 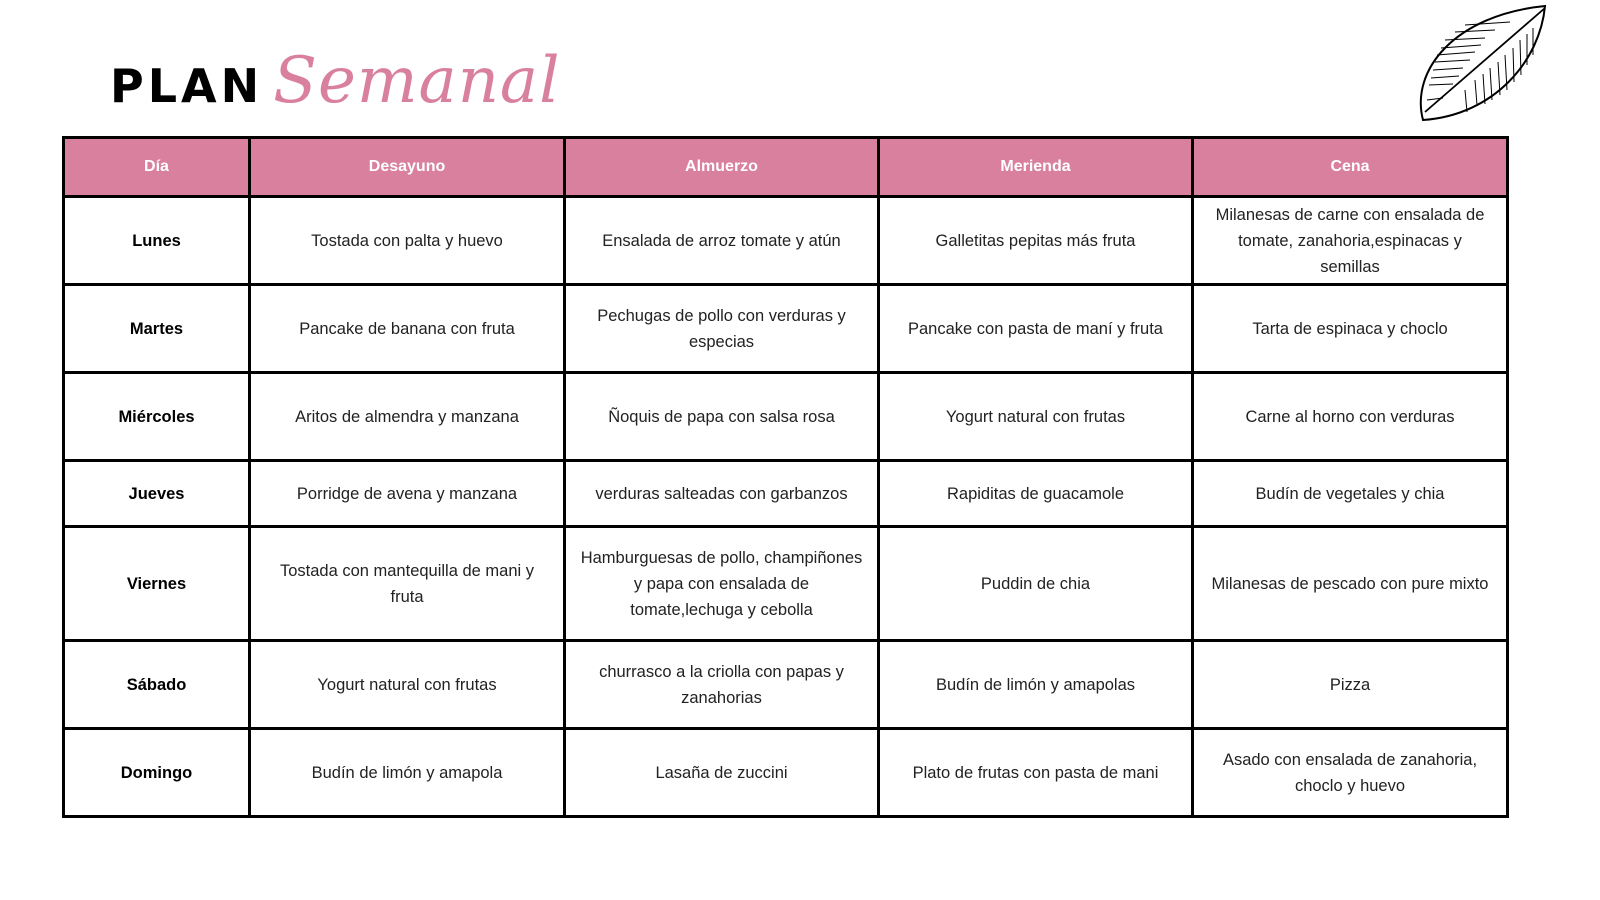 What do you see at coordinates (407, 493) in the screenshot?
I see `cell-desayuno: Porridge de avena y manzana` at bounding box center [407, 493].